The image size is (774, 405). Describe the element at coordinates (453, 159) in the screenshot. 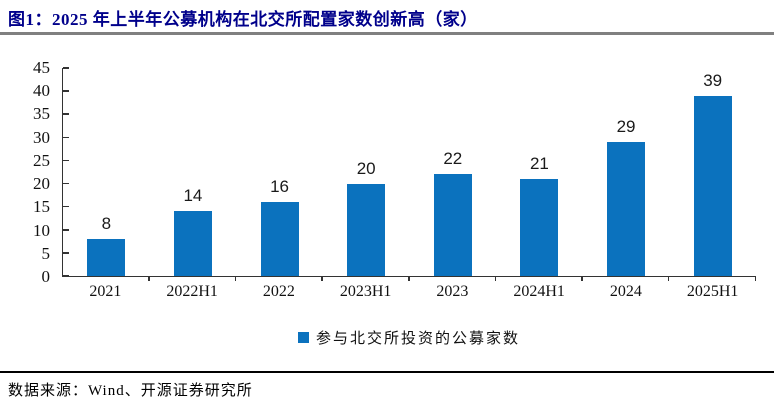

I see `bar-value-label: 22` at that location.